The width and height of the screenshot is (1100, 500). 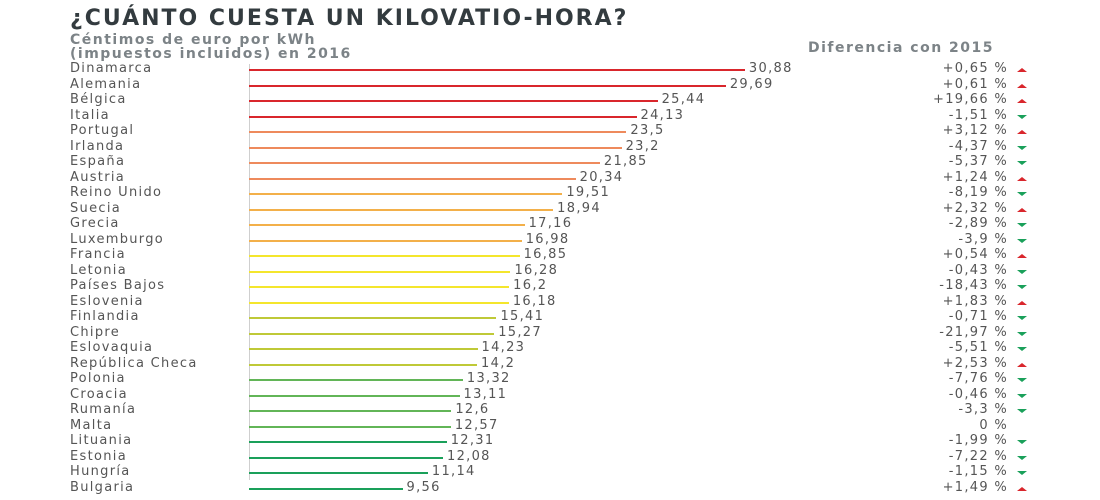 I want to click on country-label: Eslovenia, so click(x=107, y=301).